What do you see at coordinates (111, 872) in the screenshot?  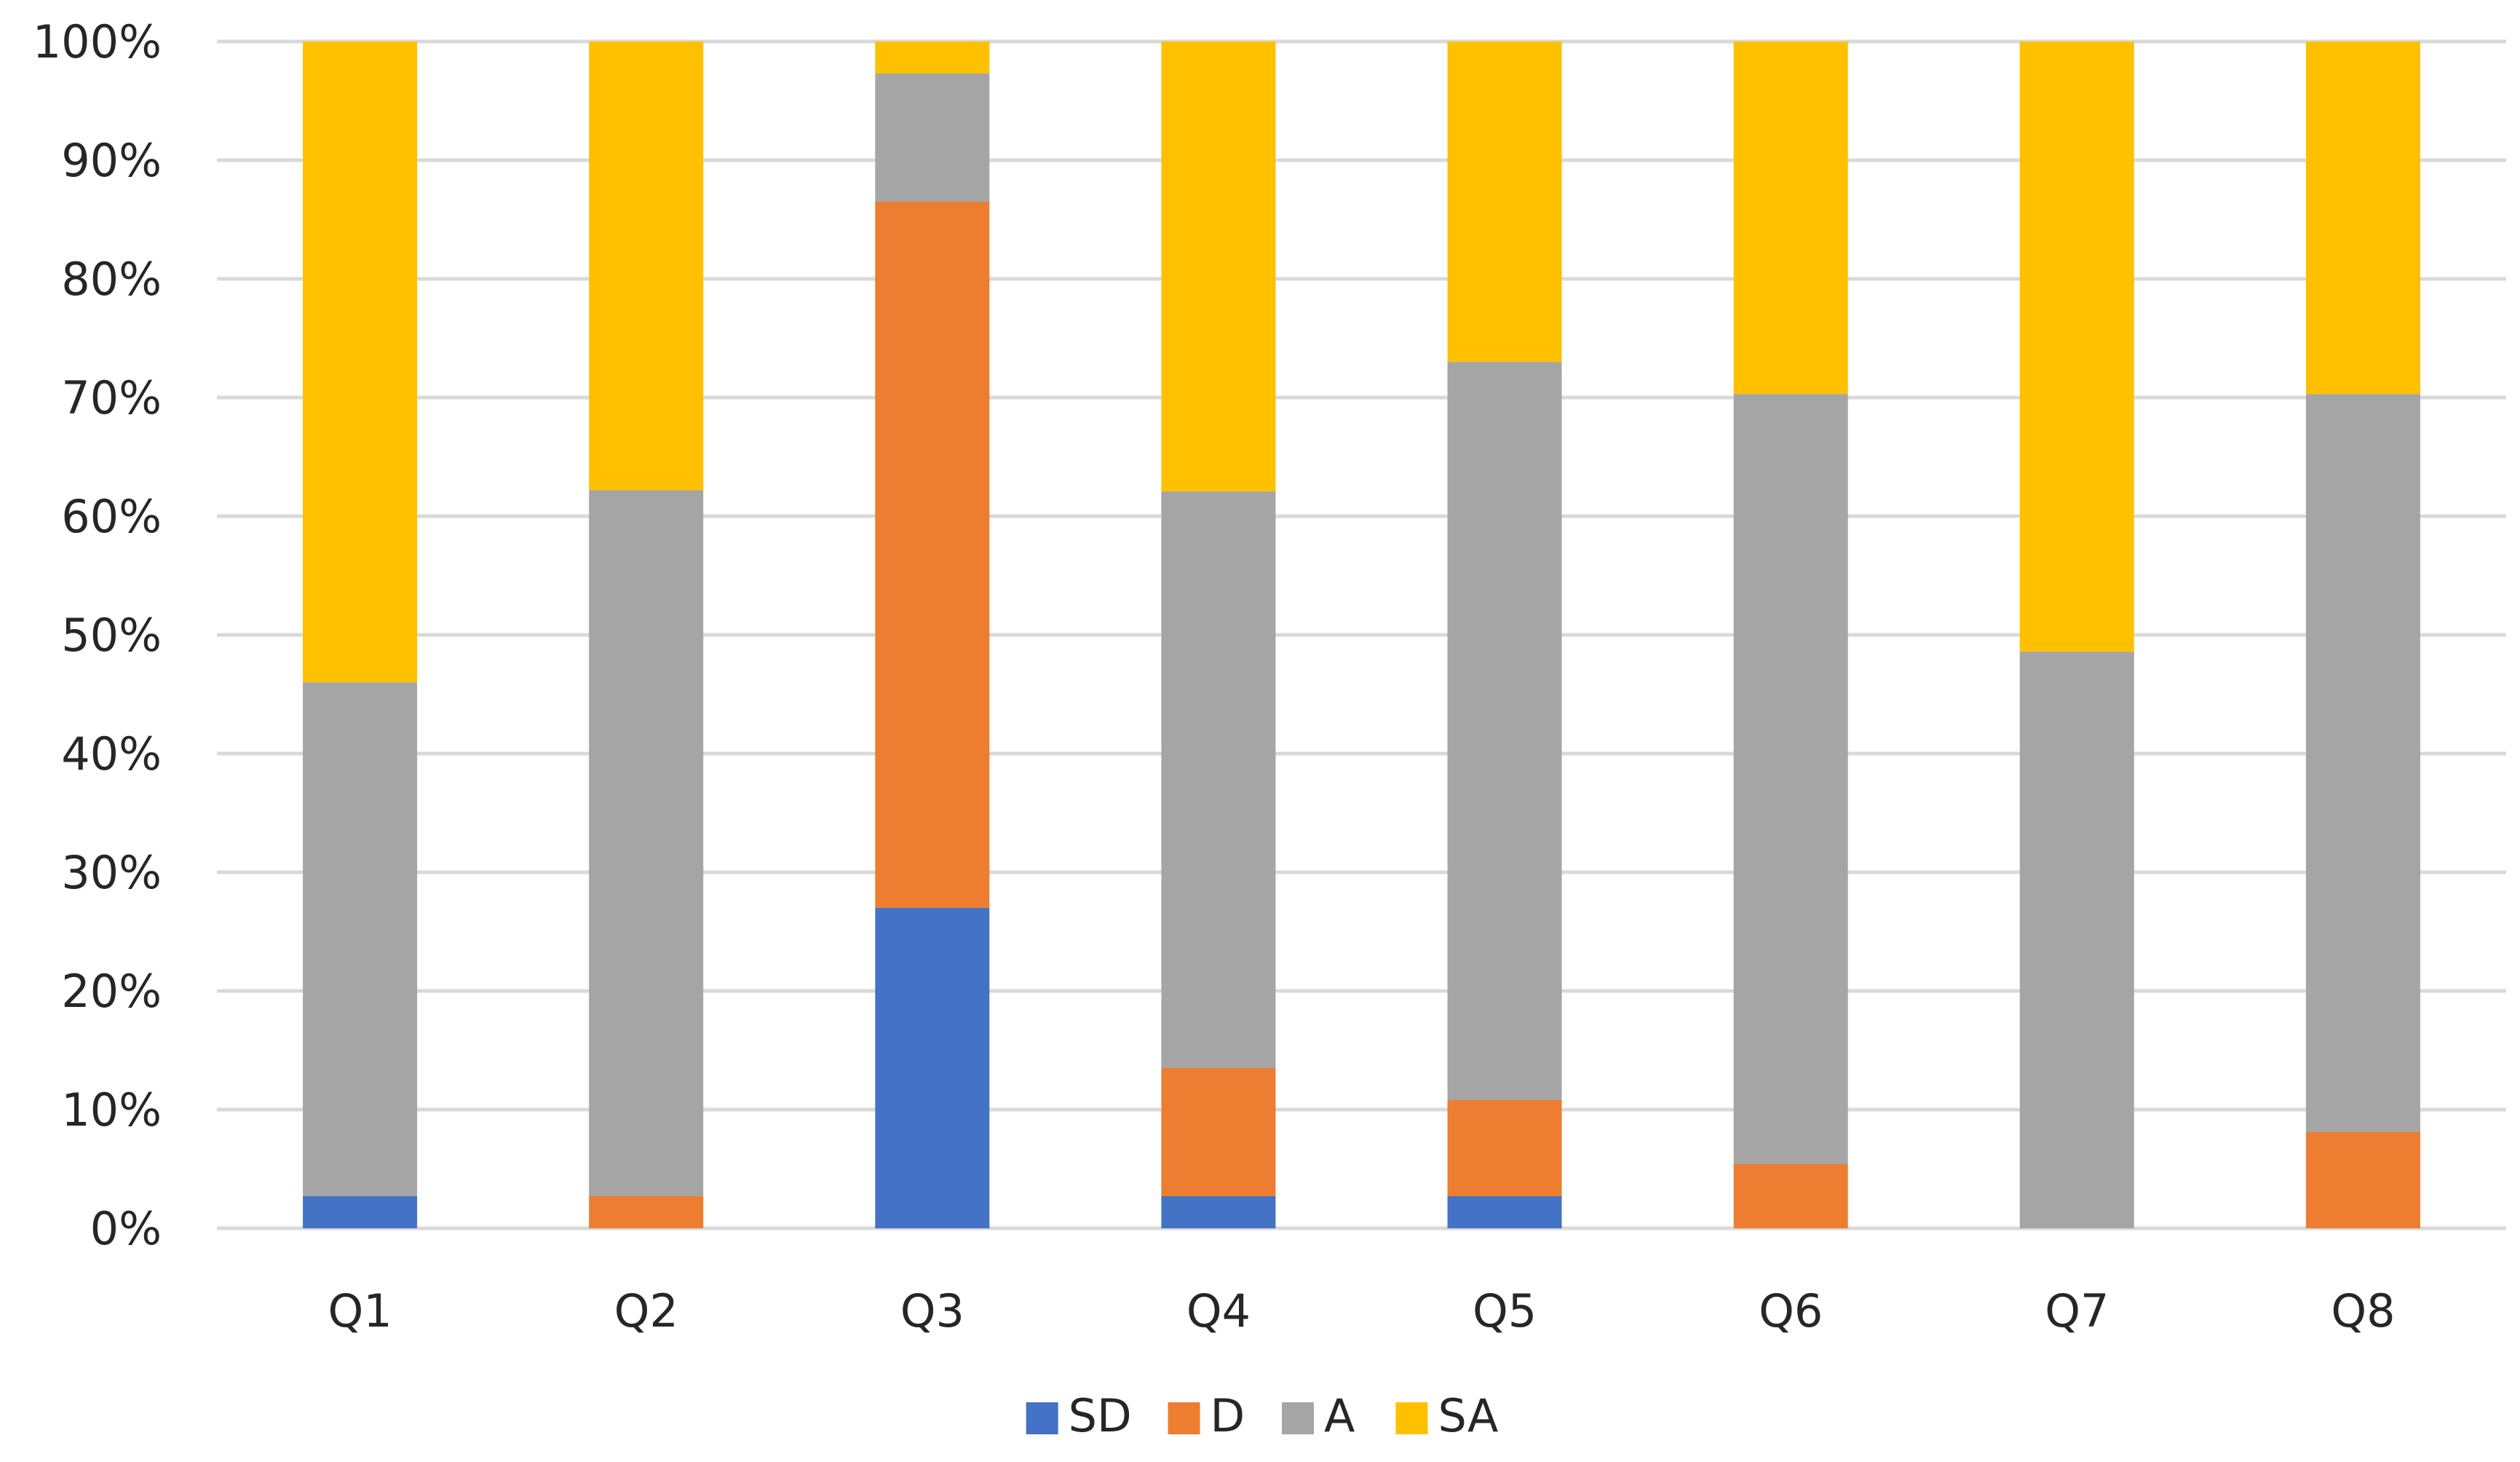 I see `y-tick-label: 30%` at bounding box center [111, 872].